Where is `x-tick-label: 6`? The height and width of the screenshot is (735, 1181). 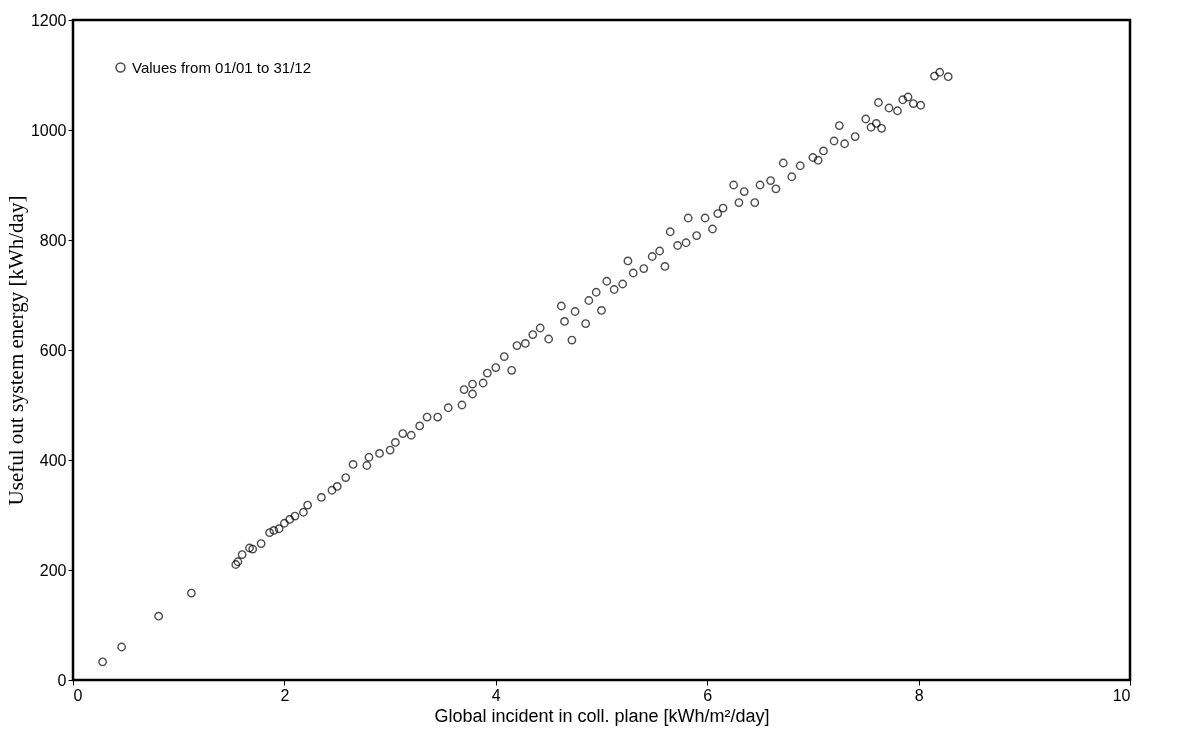 x-tick-label: 6 is located at coordinates (708, 695).